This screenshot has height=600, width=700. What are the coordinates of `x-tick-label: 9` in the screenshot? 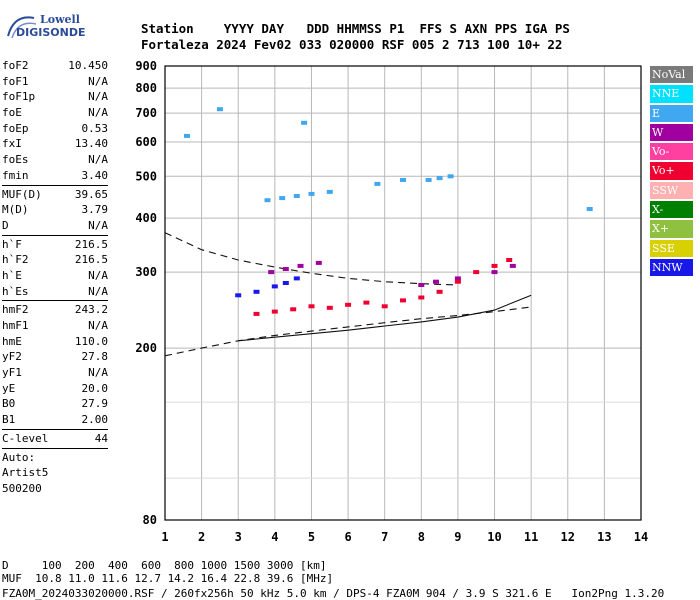 It's located at (457, 537).